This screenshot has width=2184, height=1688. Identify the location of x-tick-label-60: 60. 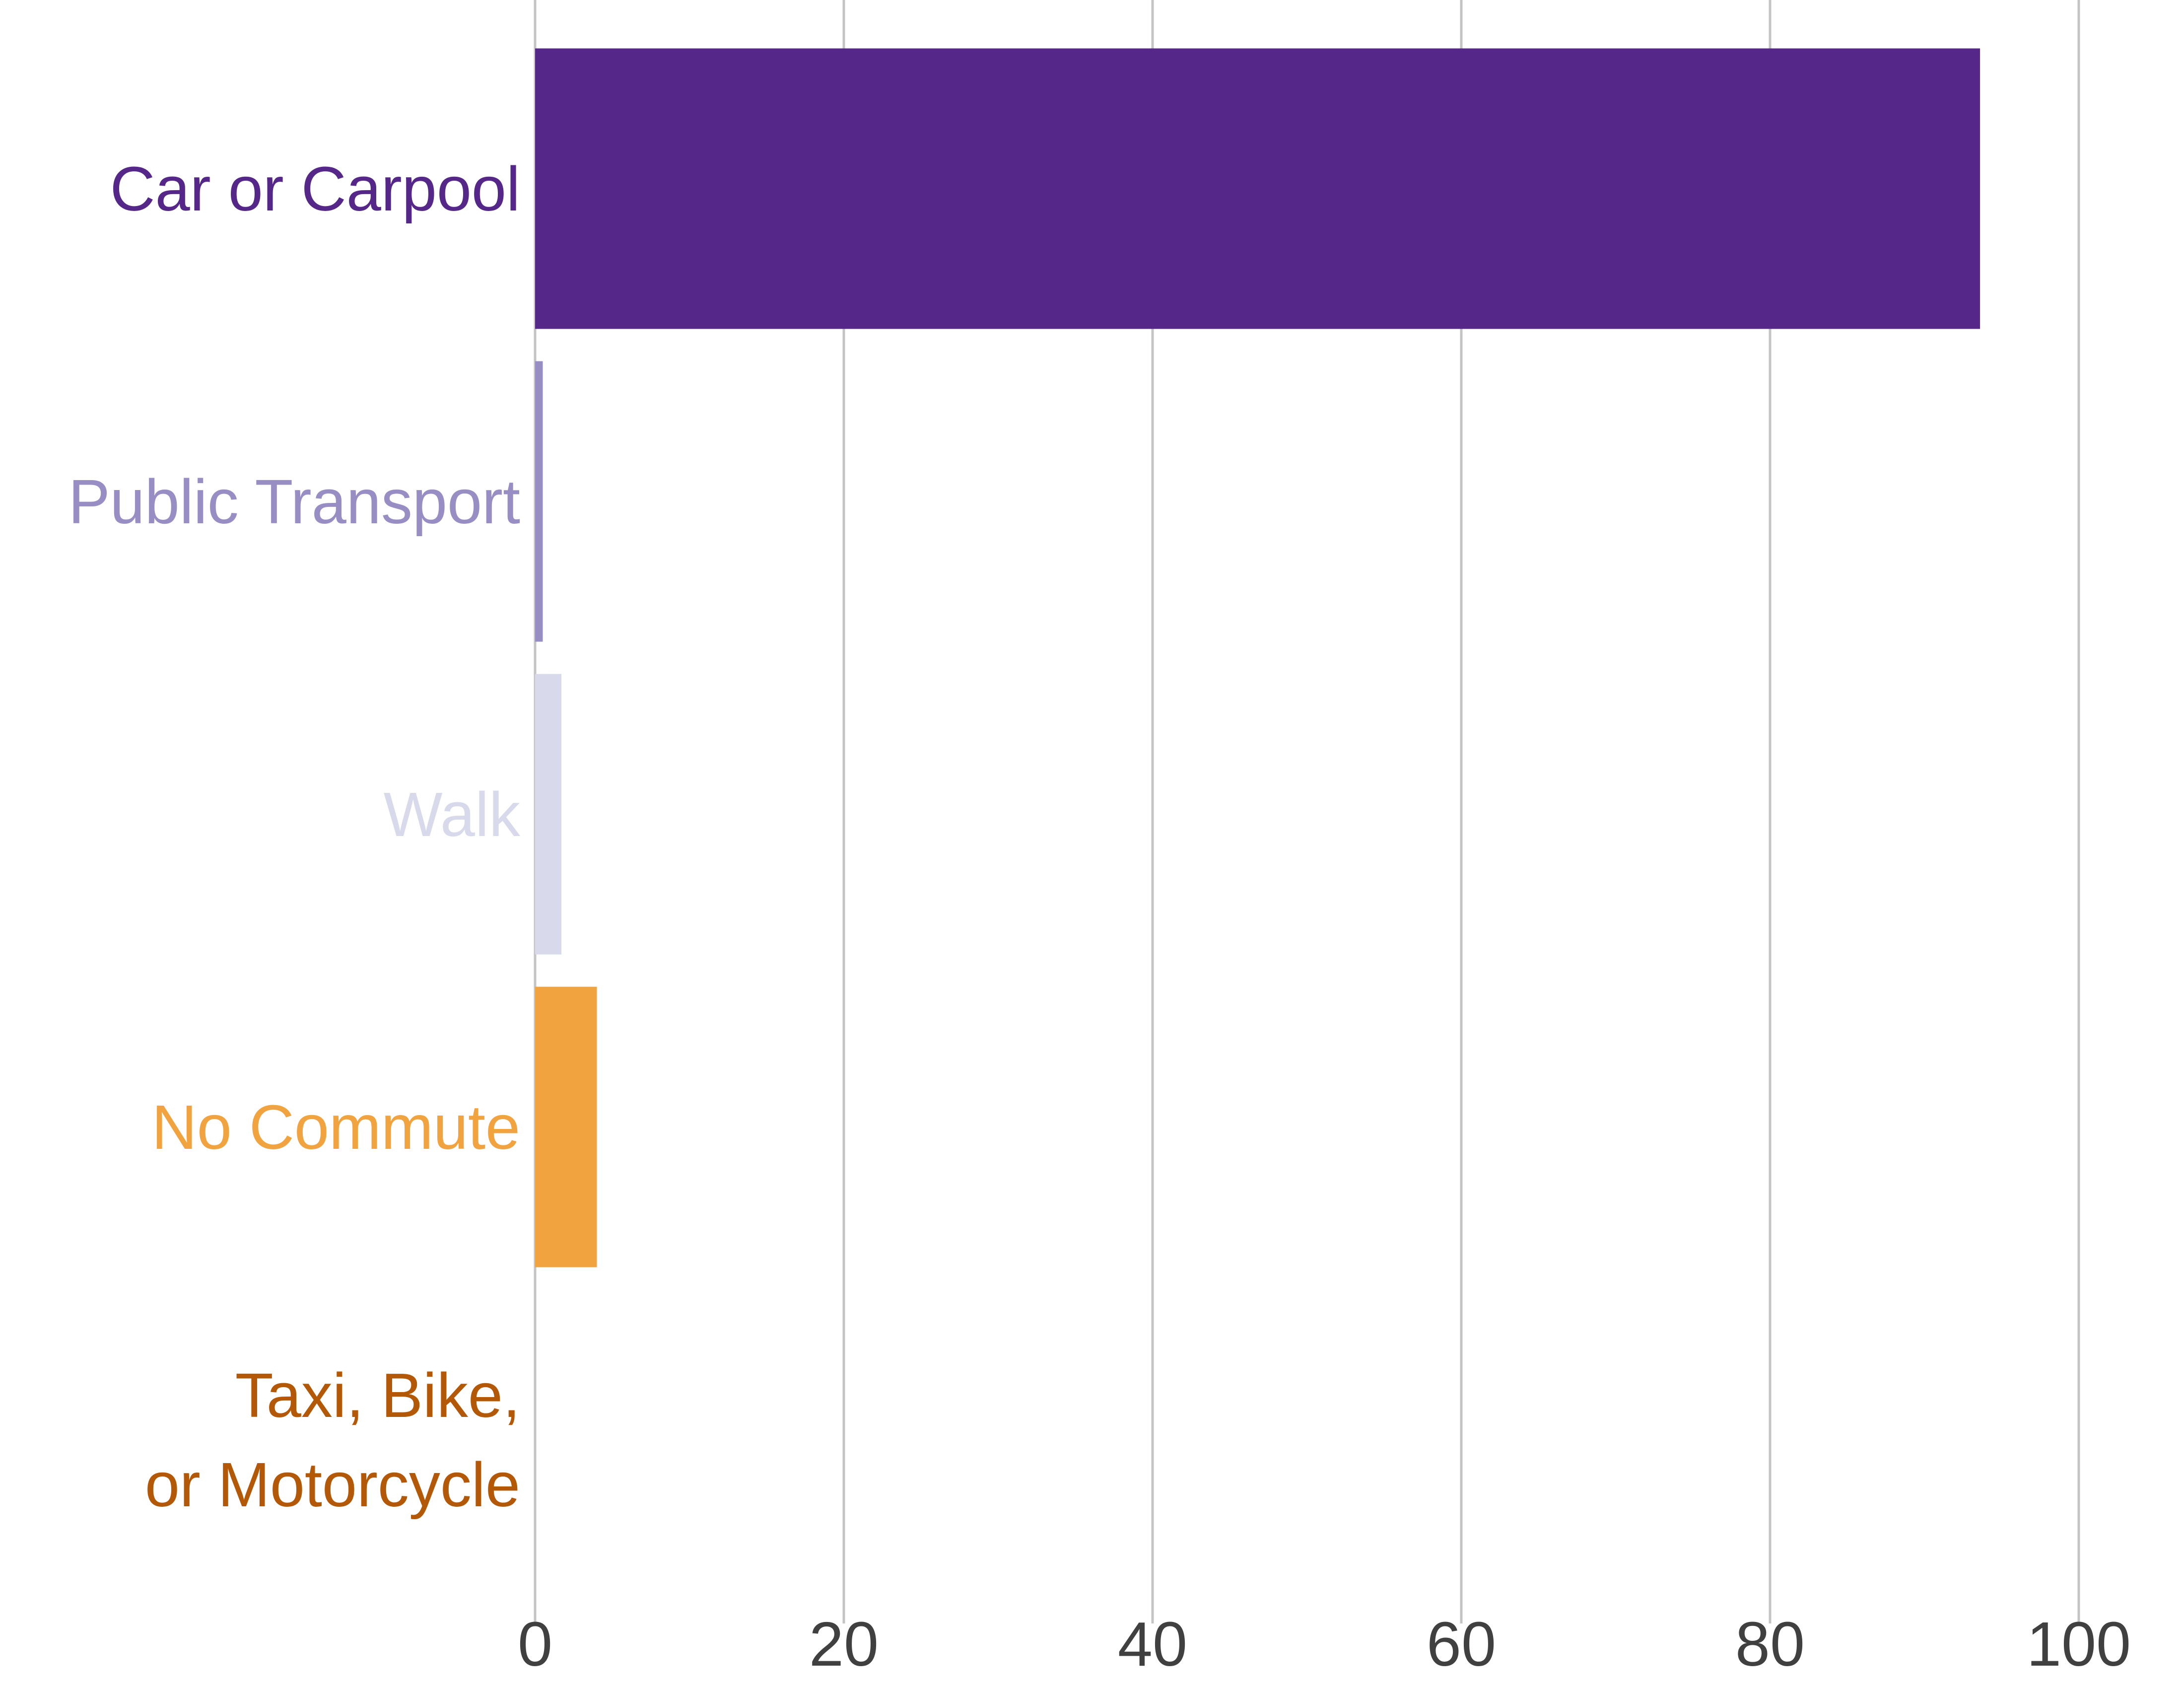
(1461, 1644).